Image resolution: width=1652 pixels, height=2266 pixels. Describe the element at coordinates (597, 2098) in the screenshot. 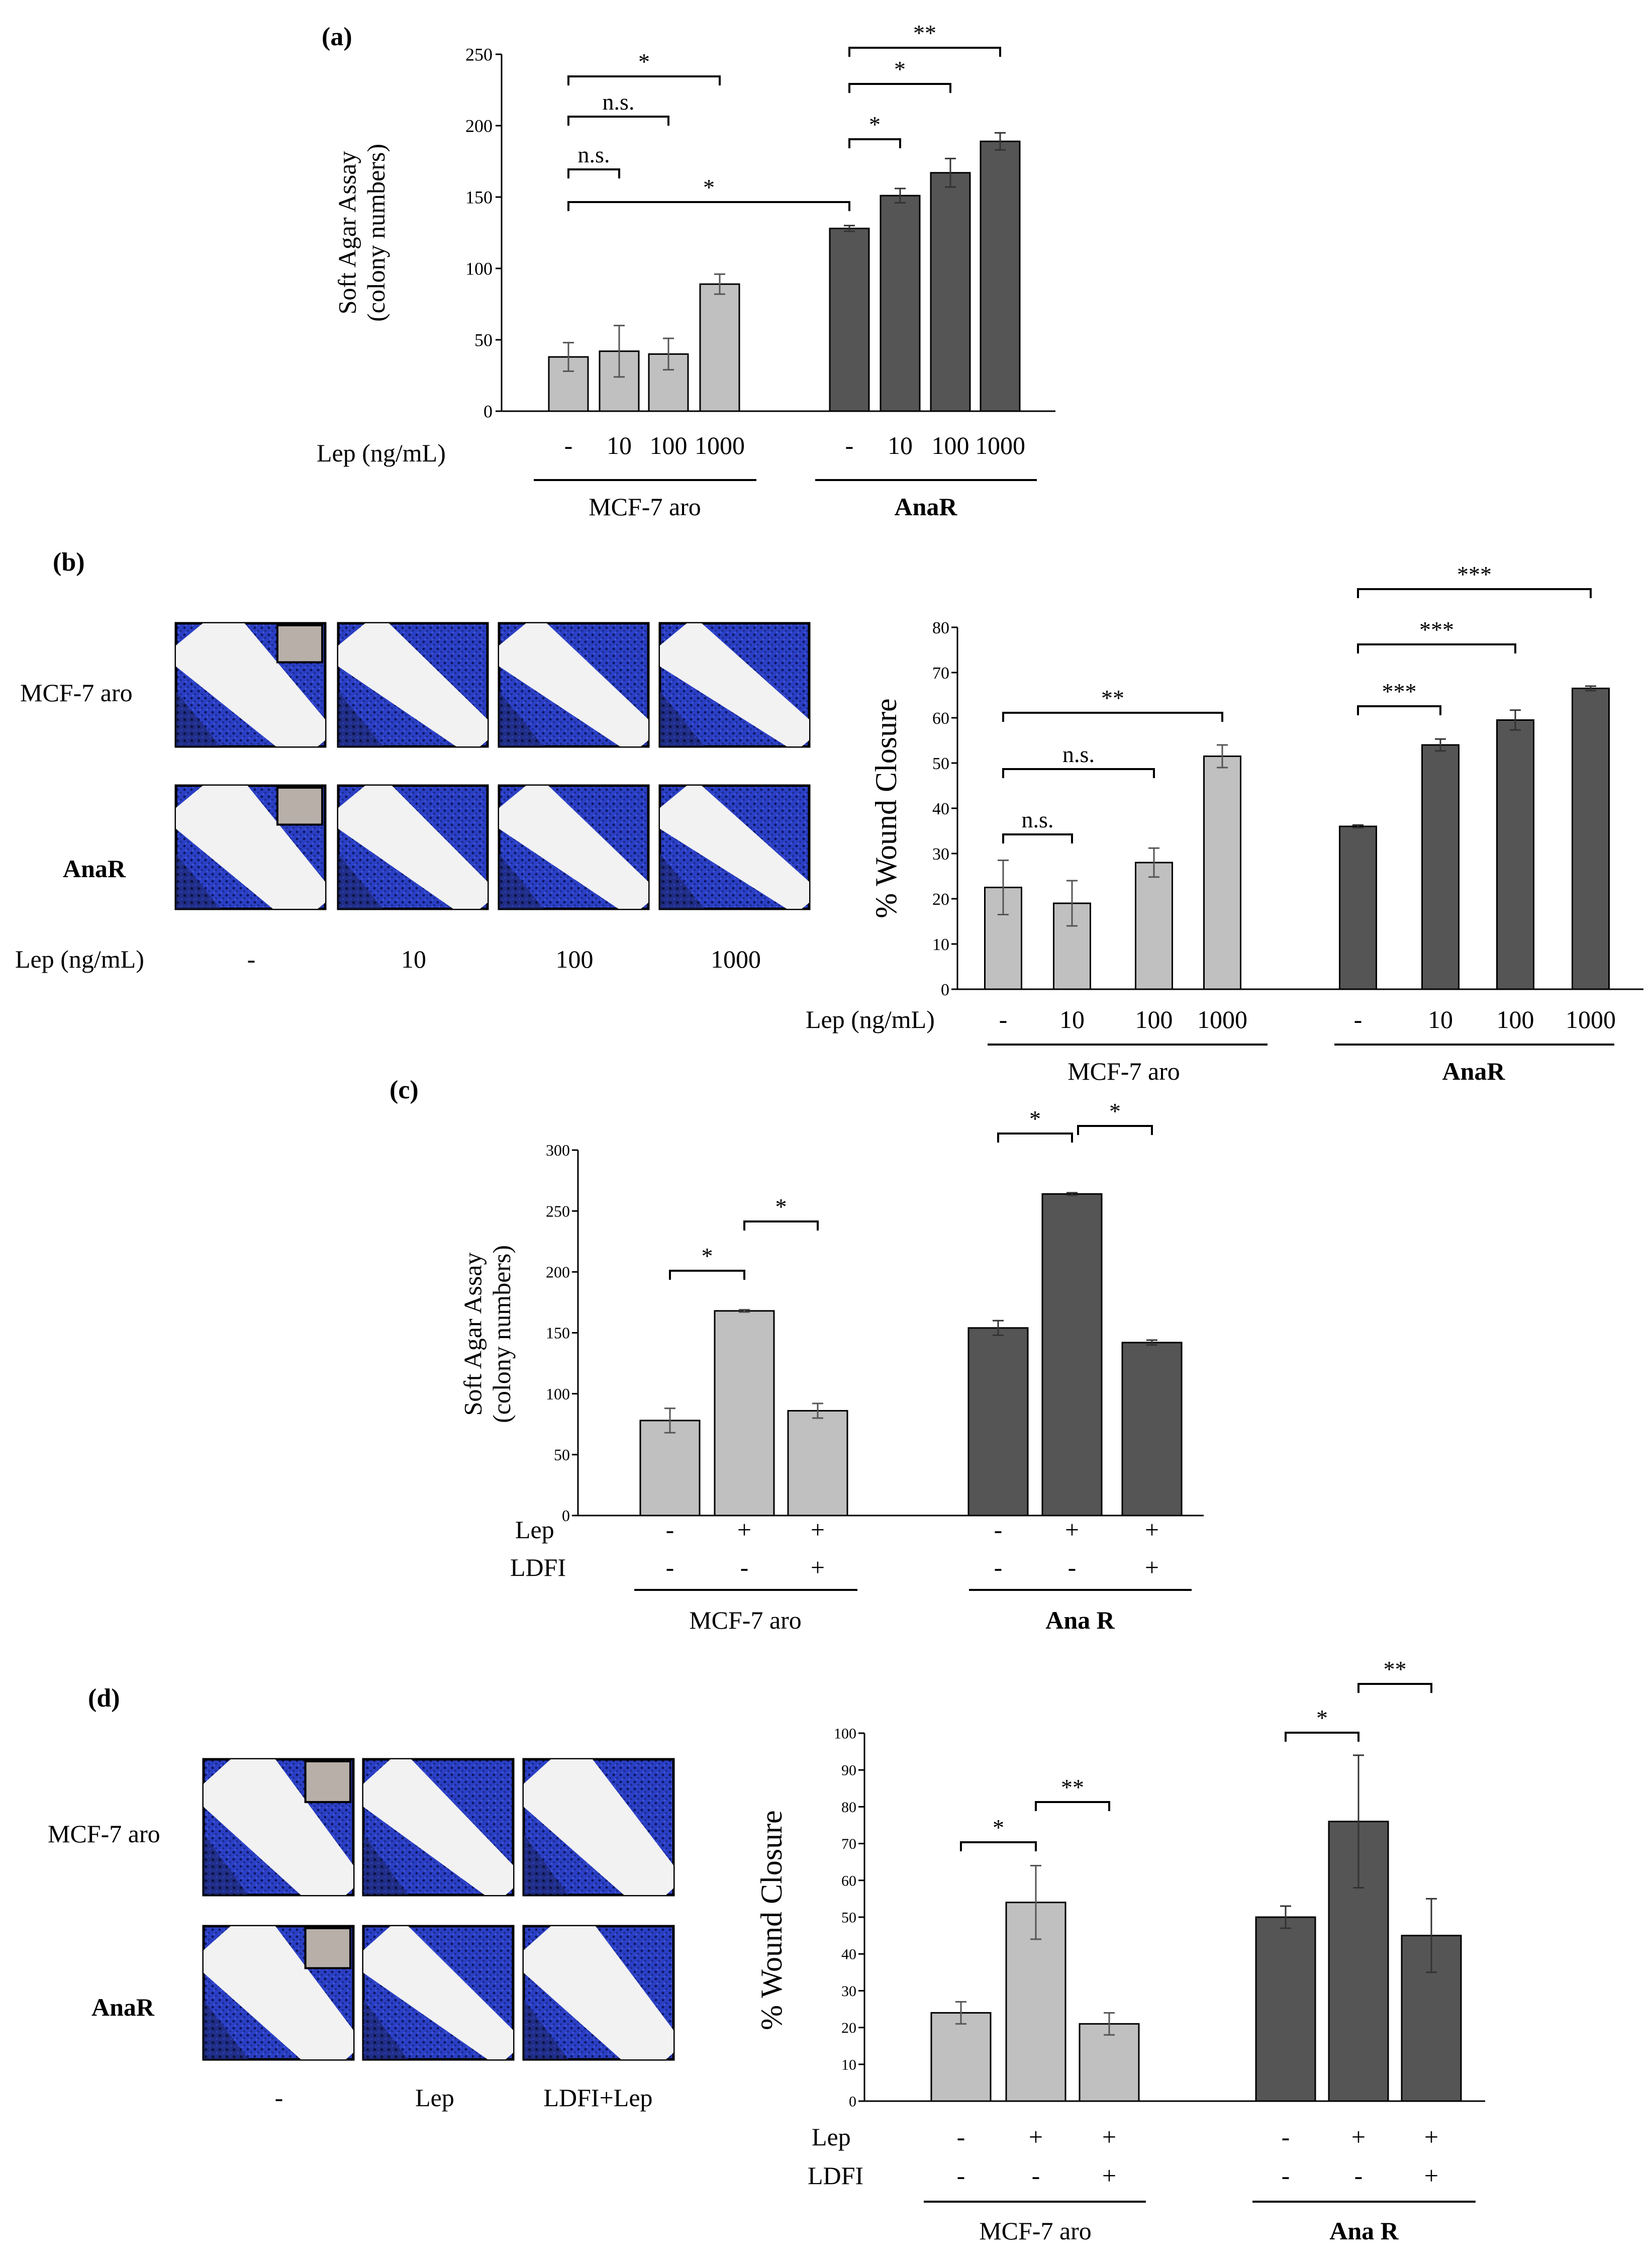

I see `d-image-col-3: LDFI+Lep` at that location.